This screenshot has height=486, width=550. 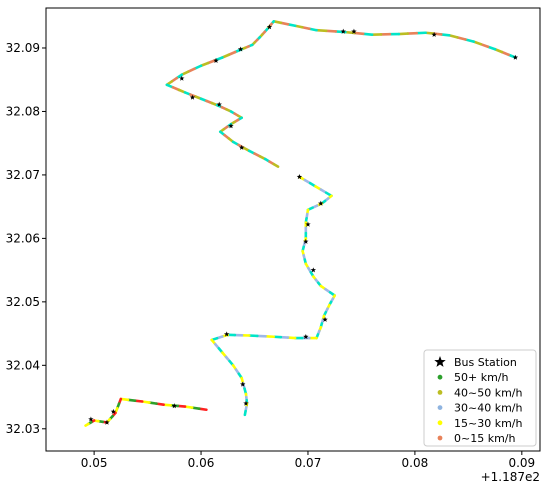 What do you see at coordinates (23, 48) in the screenshot?
I see `y-tick-label: 32.09` at bounding box center [23, 48].